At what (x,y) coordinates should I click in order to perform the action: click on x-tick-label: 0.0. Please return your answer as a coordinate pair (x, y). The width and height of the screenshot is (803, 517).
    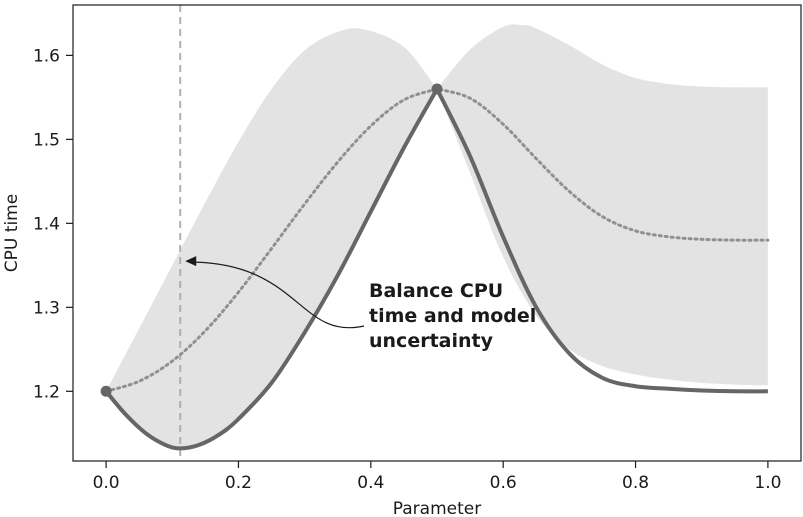
    Looking at the image, I should click on (106, 483).